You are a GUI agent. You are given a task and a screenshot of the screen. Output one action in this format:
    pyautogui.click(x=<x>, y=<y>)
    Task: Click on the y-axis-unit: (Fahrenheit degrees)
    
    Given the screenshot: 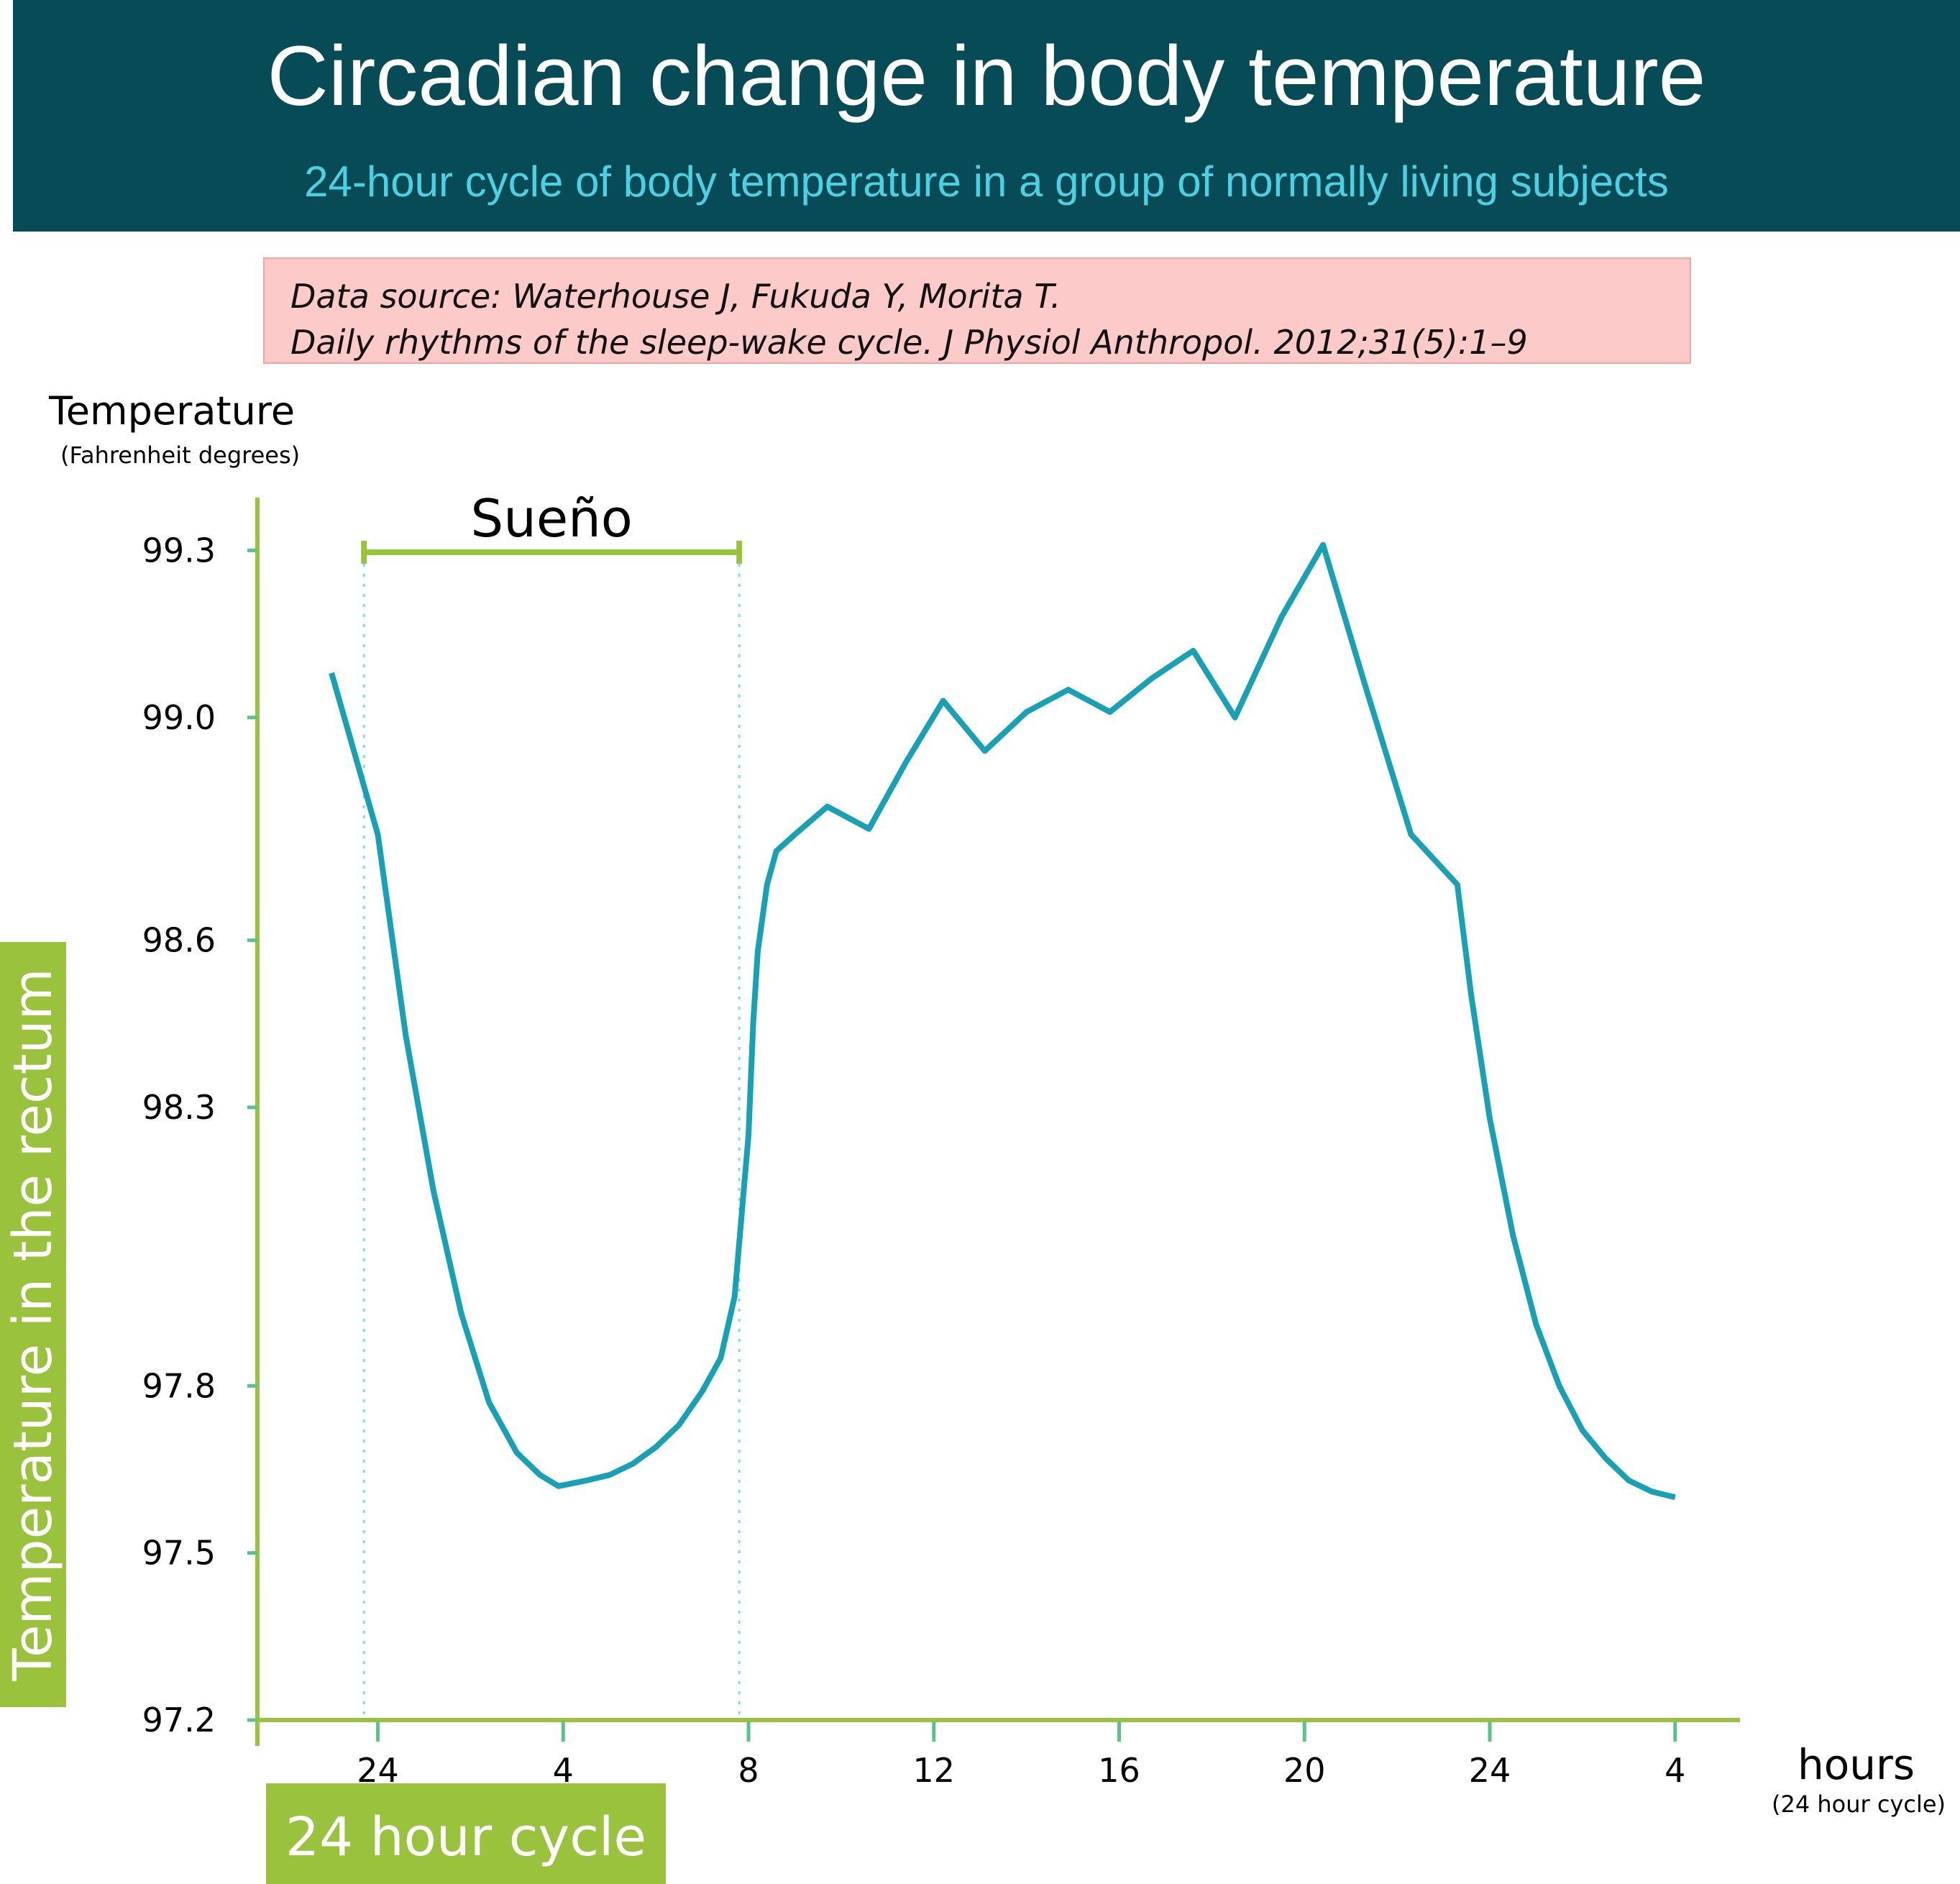 What is the action you would take?
    pyautogui.click(x=180, y=455)
    